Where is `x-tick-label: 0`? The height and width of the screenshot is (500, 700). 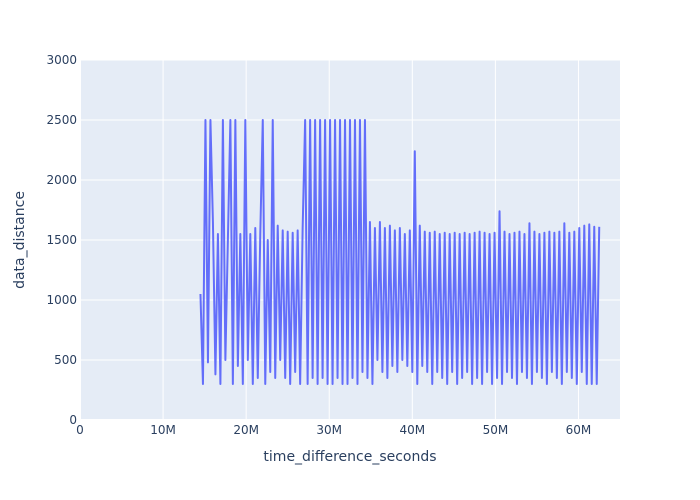 x-tick-label: 0 is located at coordinates (80, 430).